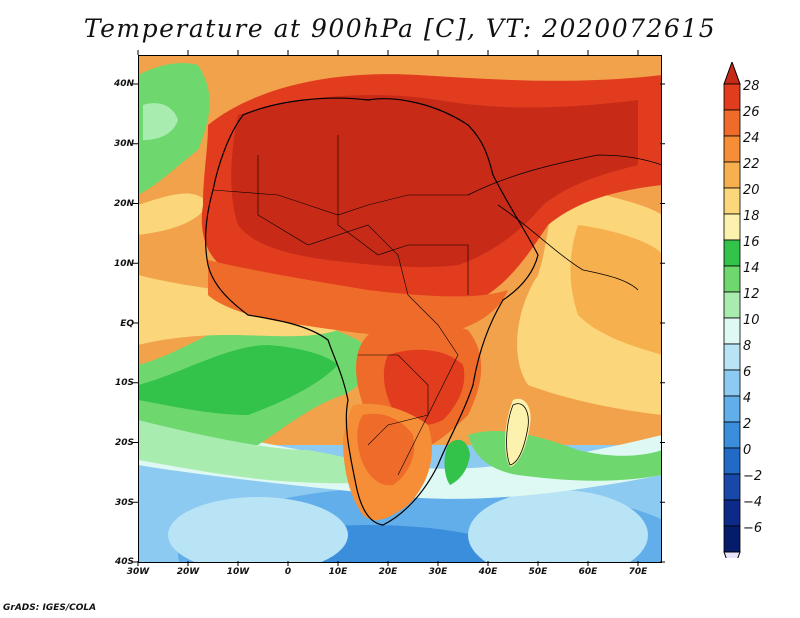 This screenshot has height=618, width=800. Describe the element at coordinates (124, 443) in the screenshot. I see `y-tick-label: 20S` at that location.